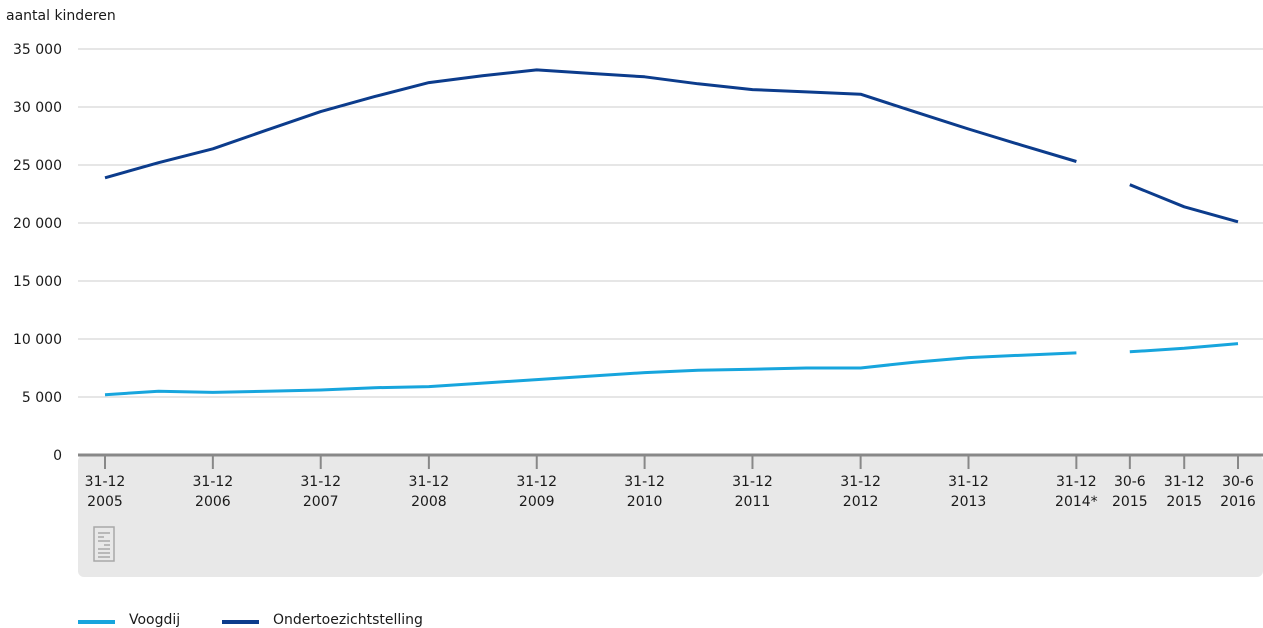 The image size is (1263, 628). What do you see at coordinates (753, 502) in the screenshot?
I see `x-tick-label: 2011` at bounding box center [753, 502].